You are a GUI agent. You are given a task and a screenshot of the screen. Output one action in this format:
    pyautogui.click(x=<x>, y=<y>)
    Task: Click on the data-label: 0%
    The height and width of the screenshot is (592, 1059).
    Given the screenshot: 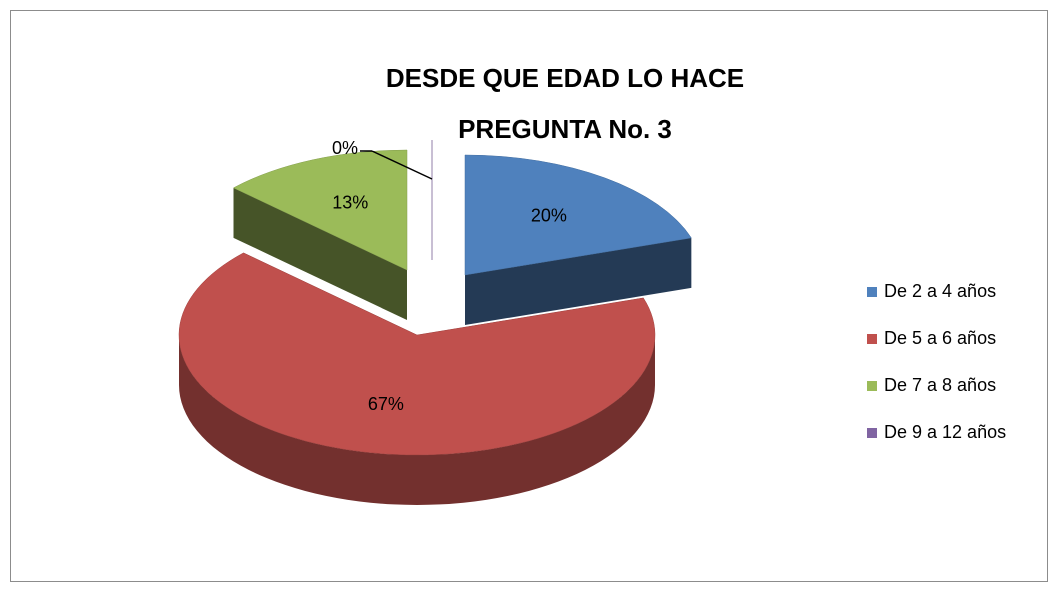 What is the action you would take?
    pyautogui.click(x=345, y=148)
    